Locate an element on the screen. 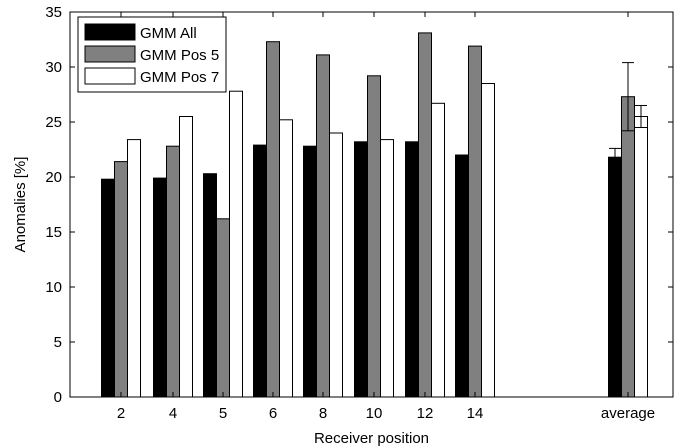 The image size is (679, 447). bar-gmm-pos-7-average is located at coordinates (641, 257).